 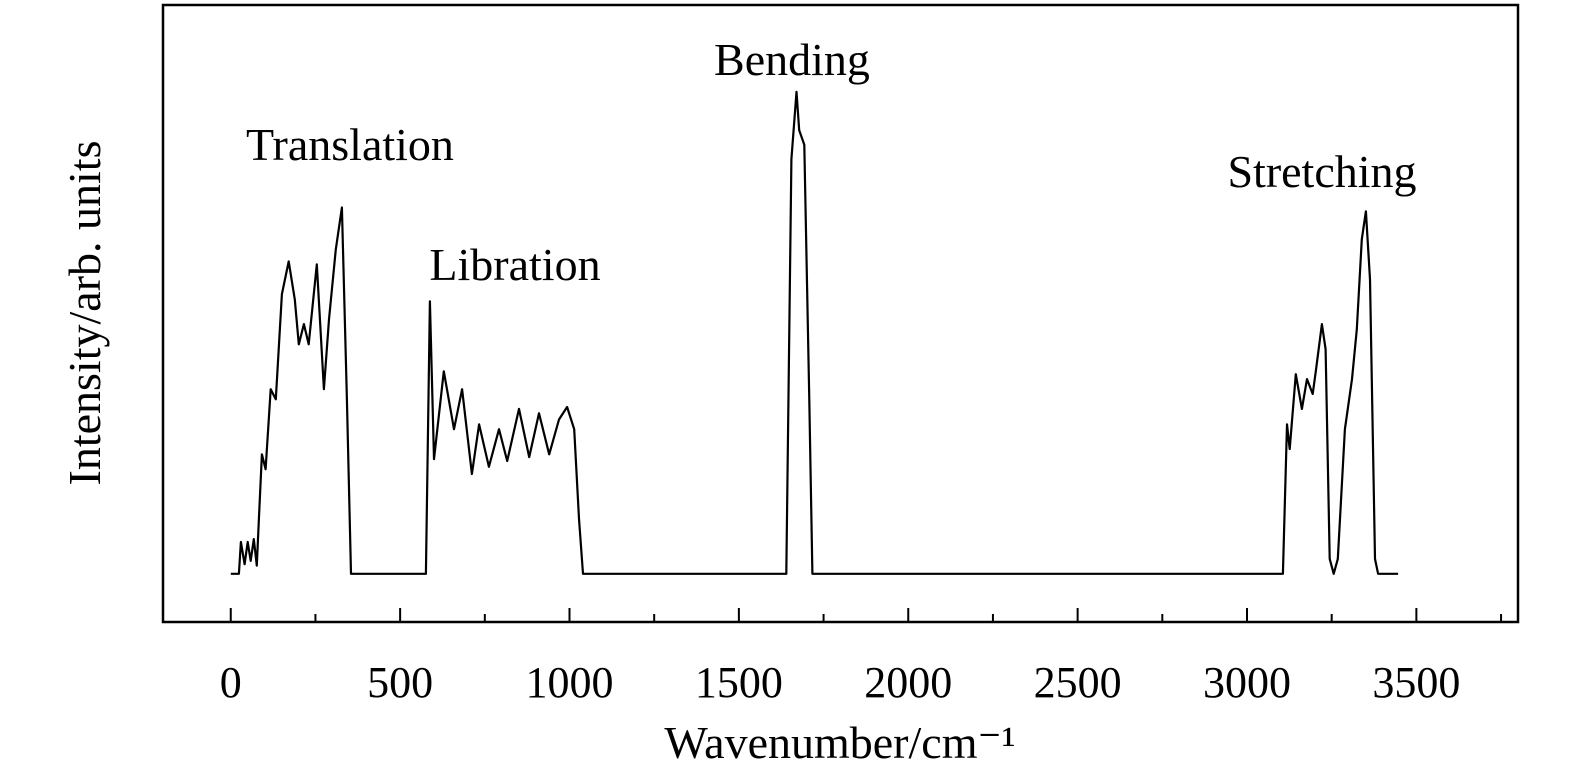 What do you see at coordinates (792, 59) in the screenshot?
I see `annotation: Bending` at bounding box center [792, 59].